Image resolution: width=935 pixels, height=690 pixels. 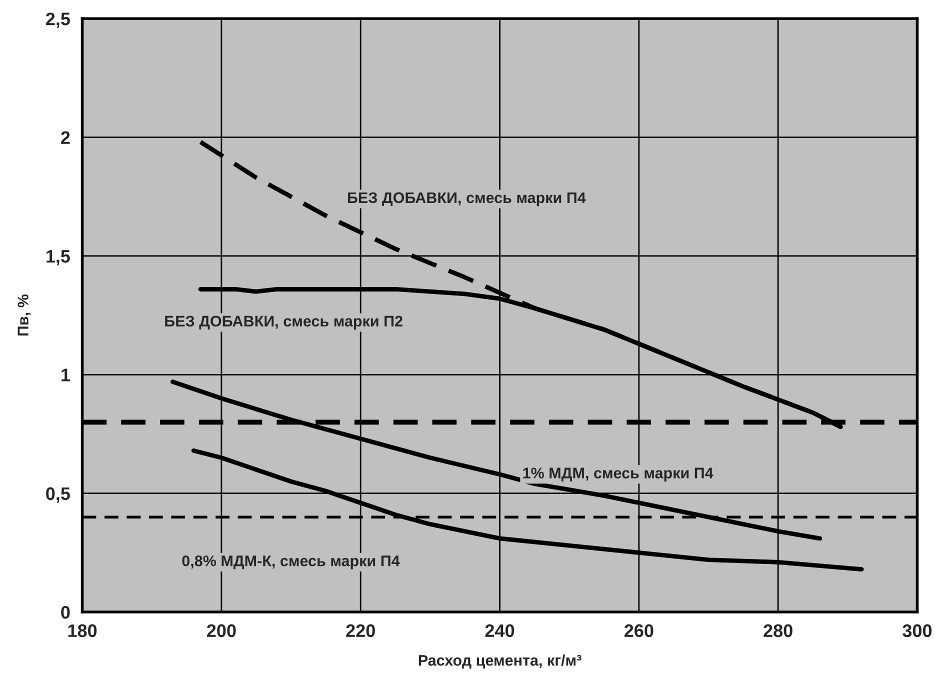 I want to click on x-tick-label: 260, so click(x=639, y=631).